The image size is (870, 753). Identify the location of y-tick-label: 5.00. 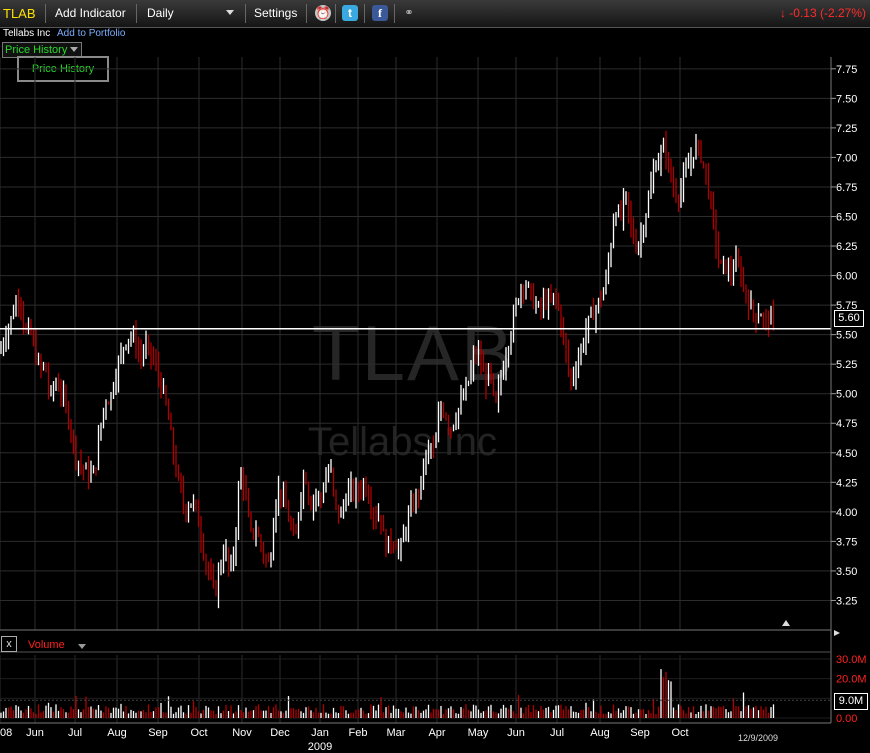
(846, 395).